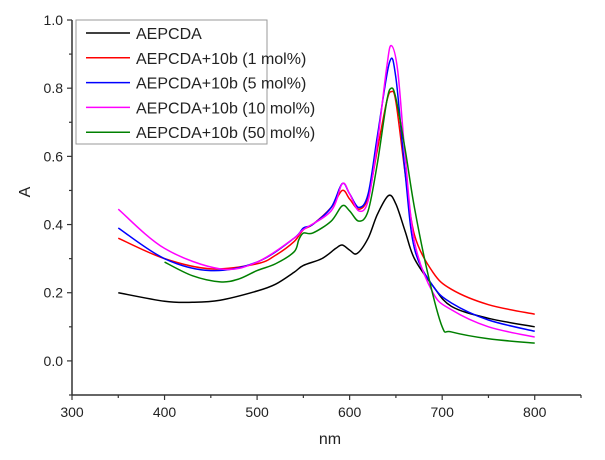  What do you see at coordinates (221, 59) in the screenshot?
I see `legend-label: AEPCDA+10b (1 mol%)` at bounding box center [221, 59].